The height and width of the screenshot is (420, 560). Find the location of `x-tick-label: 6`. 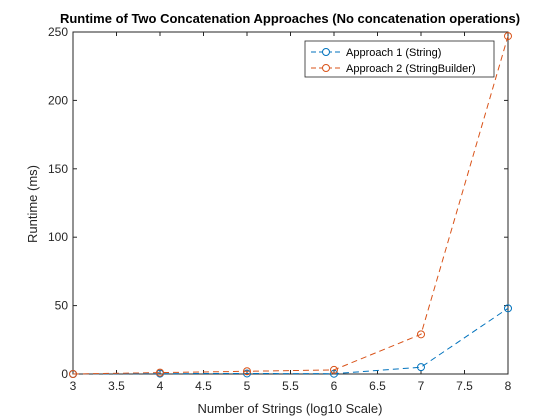

x-tick-label: 6 is located at coordinates (334, 386).